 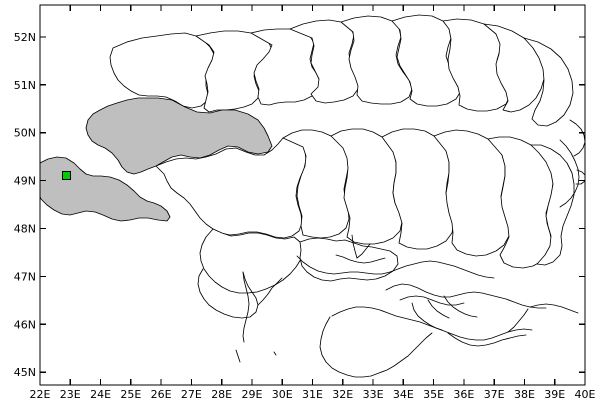 I want to click on longitude-label: 39E, so click(x=554, y=394).